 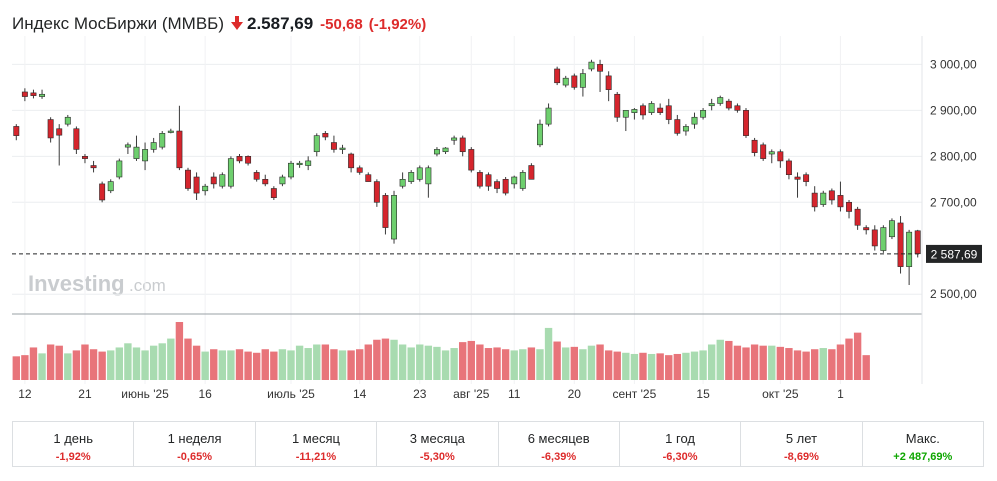 What do you see at coordinates (97, 283) in the screenshot?
I see `watermark: Investing .com` at bounding box center [97, 283].